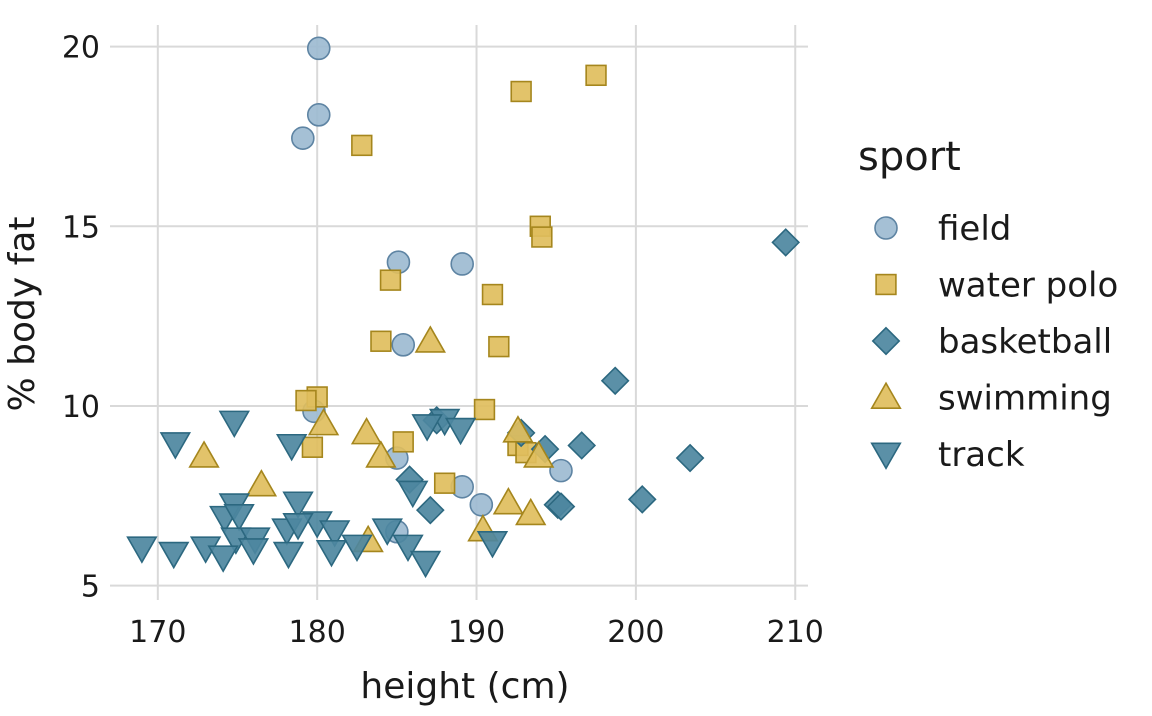 The width and height of the screenshot is (1152, 716). Describe the element at coordinates (81, 227) in the screenshot. I see `y-tick-label: 15` at that location.